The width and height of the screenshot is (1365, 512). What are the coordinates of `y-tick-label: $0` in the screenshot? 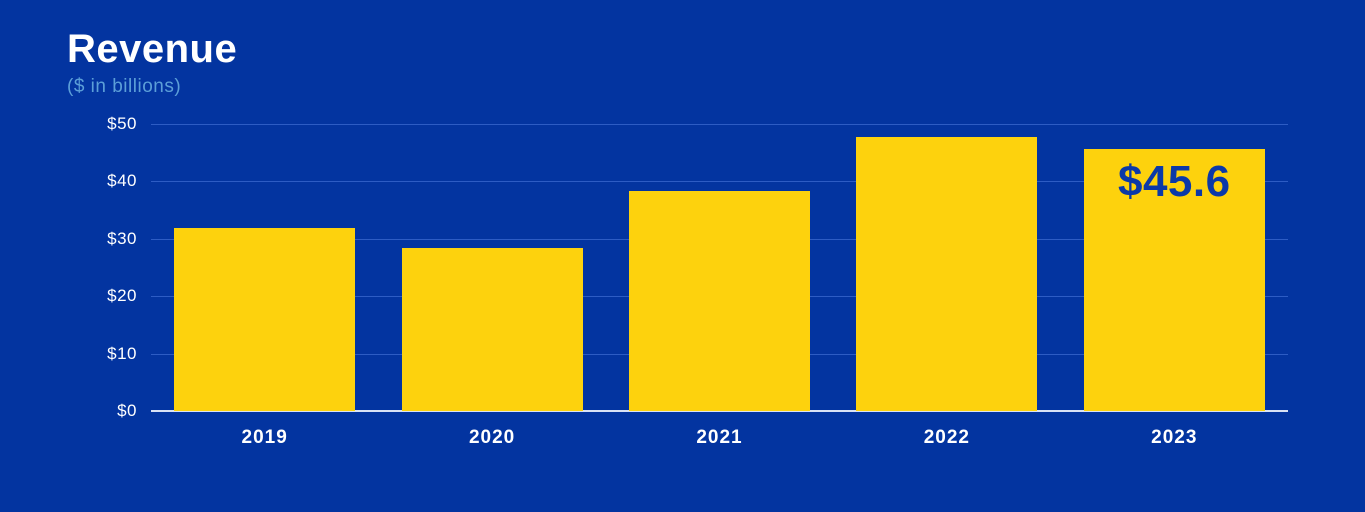 It's located at (127, 410).